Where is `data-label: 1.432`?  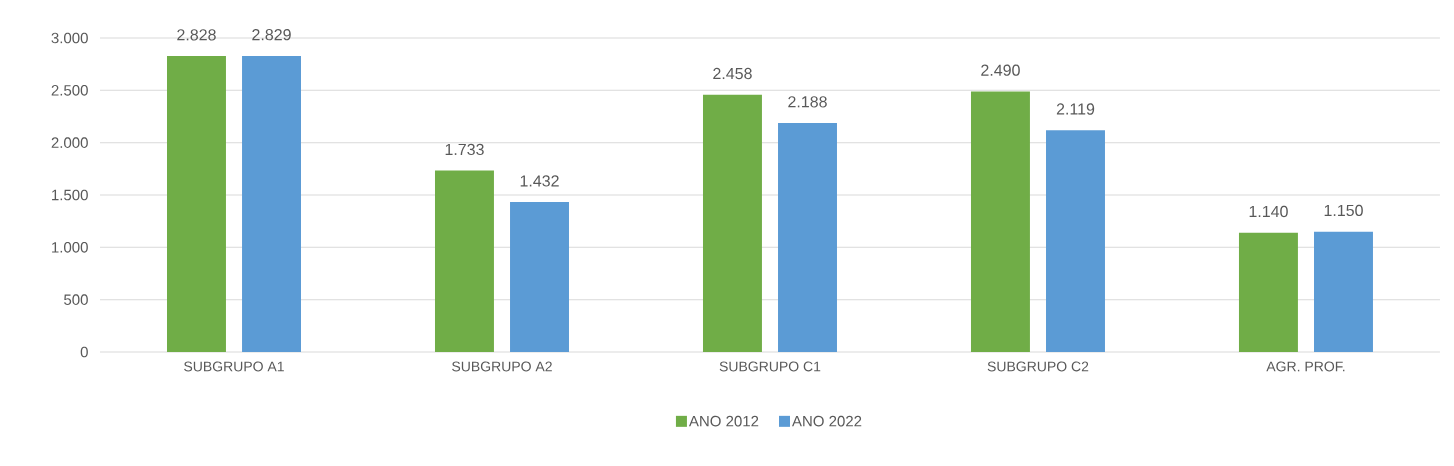
data-label: 1.432 is located at coordinates (539, 181).